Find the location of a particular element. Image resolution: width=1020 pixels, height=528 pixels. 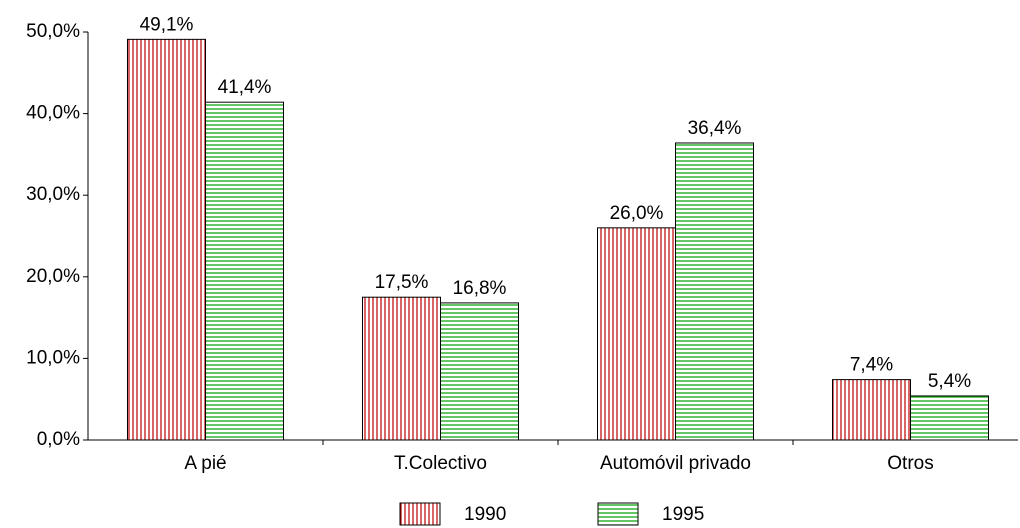

y-tick-label: 10,0% is located at coordinates (53, 357).